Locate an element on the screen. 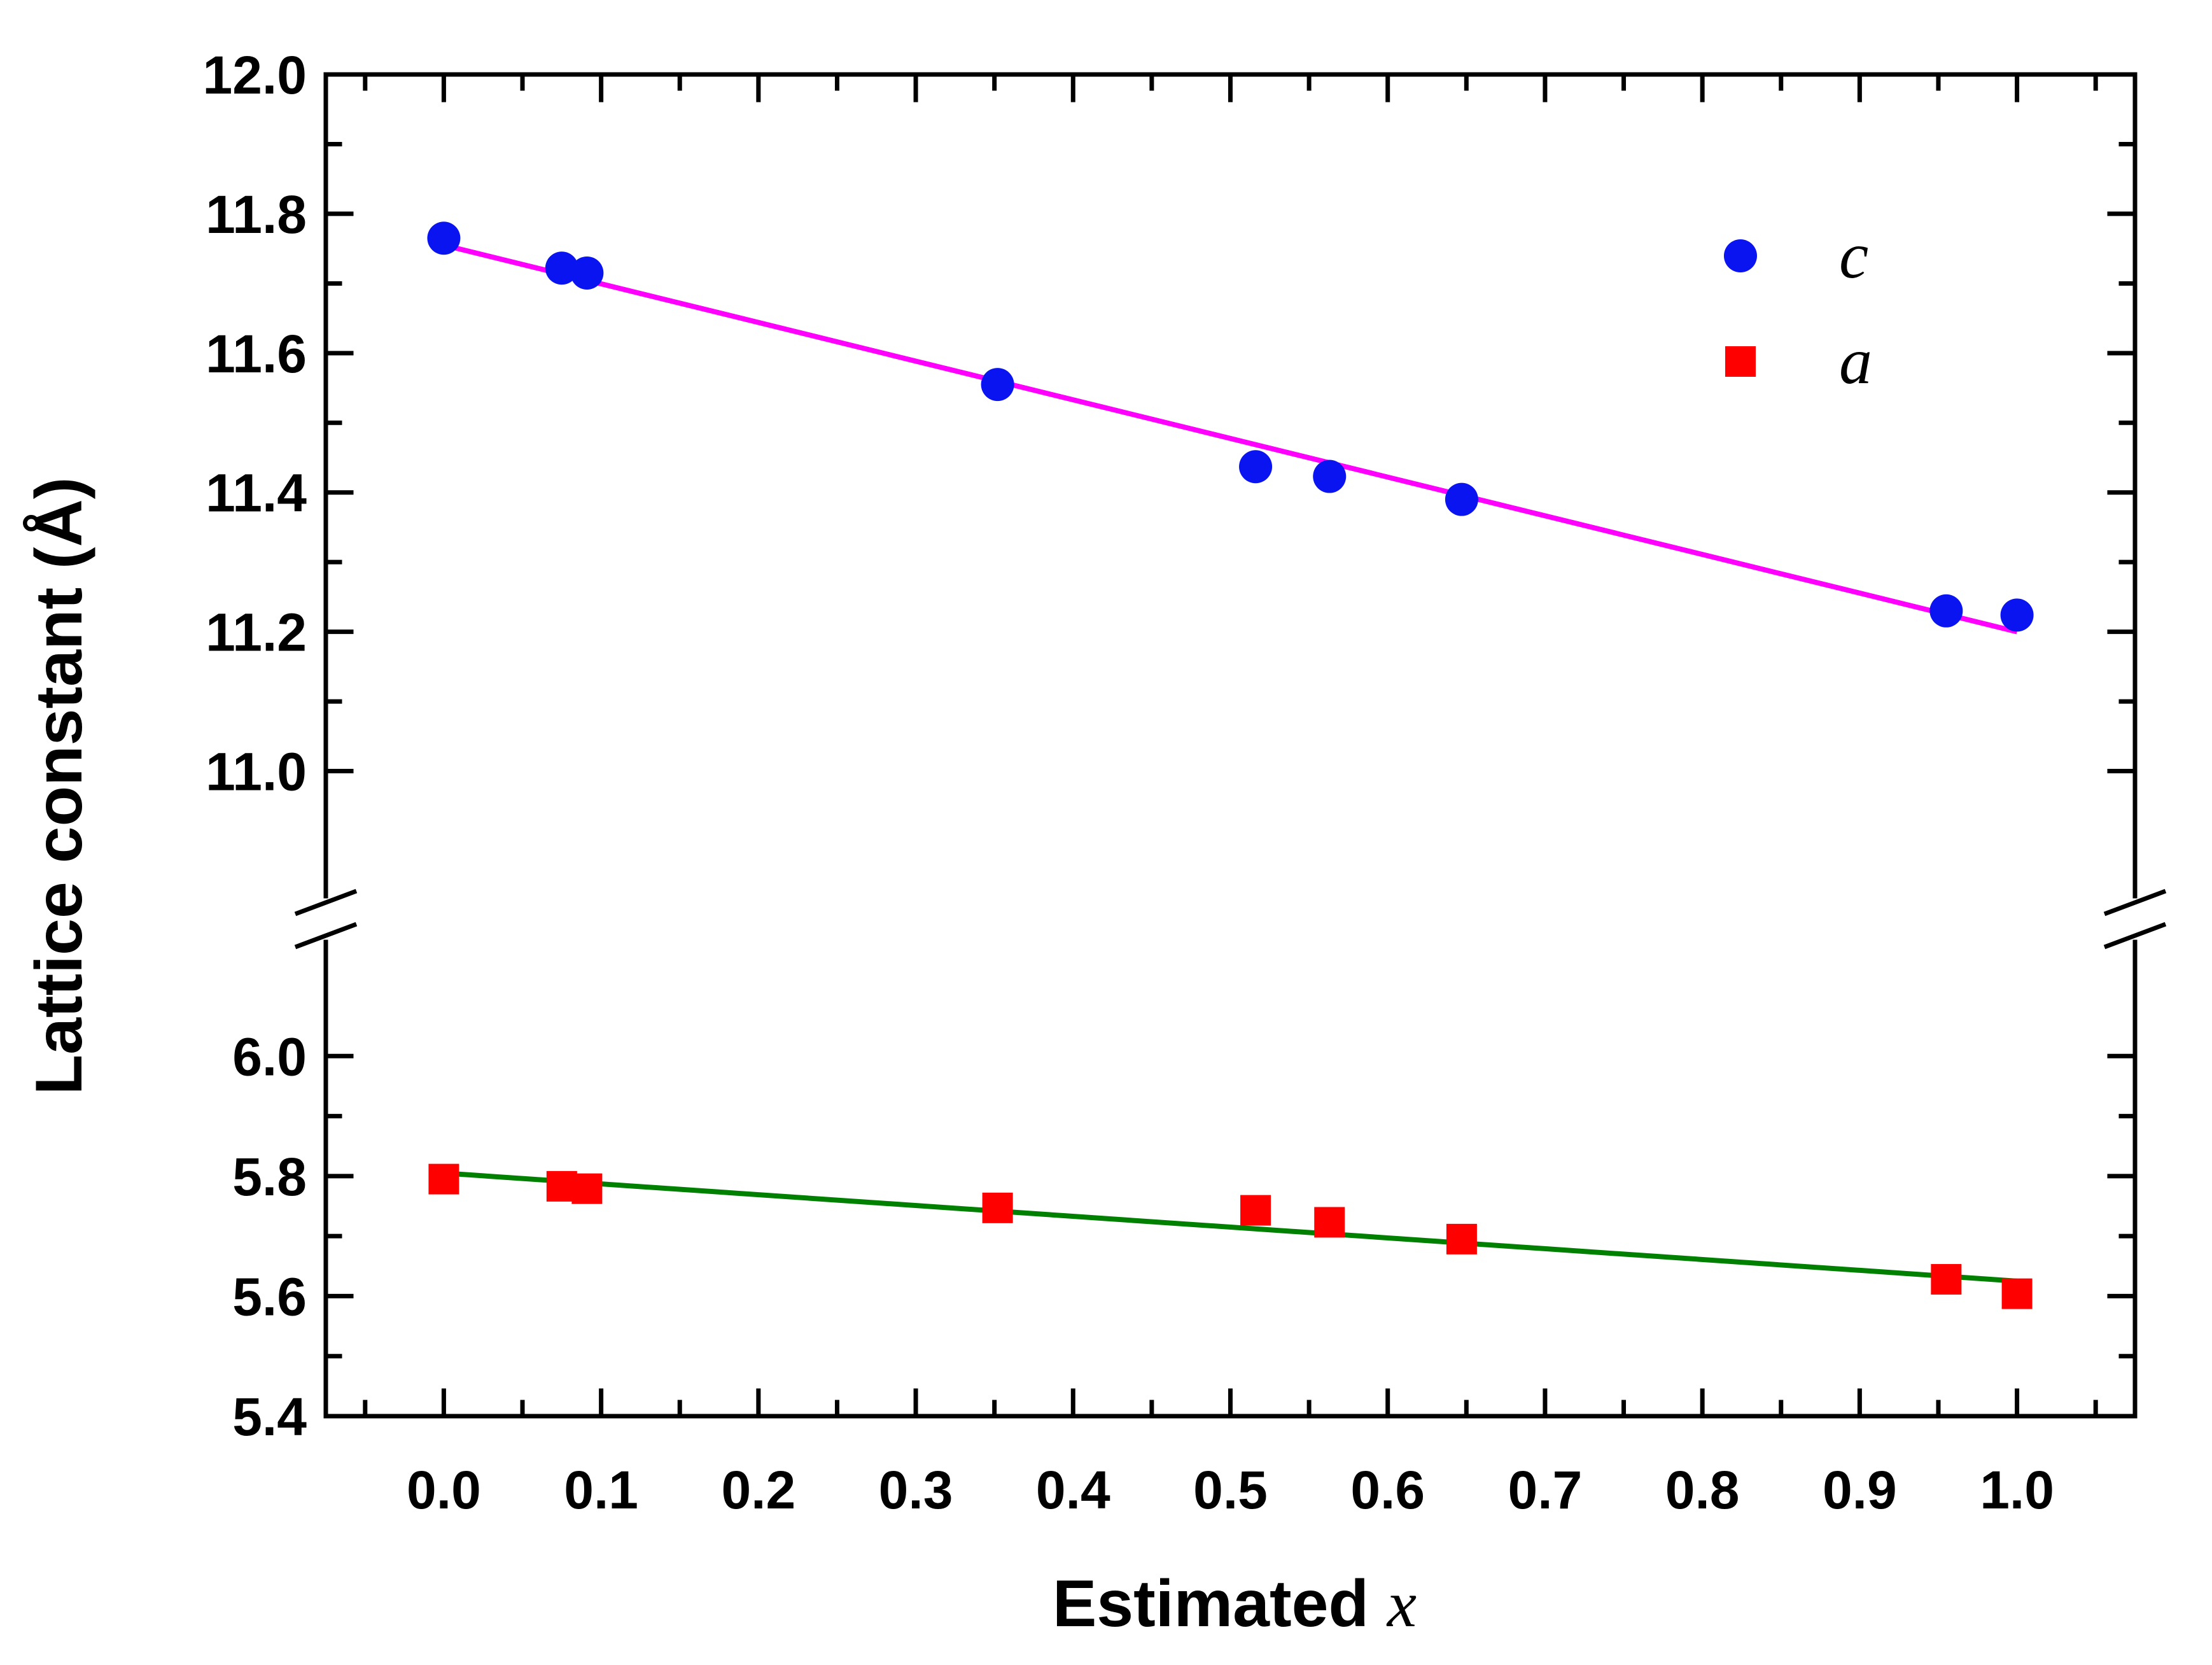  y-tick-label: 11.6 is located at coordinates (256, 354).